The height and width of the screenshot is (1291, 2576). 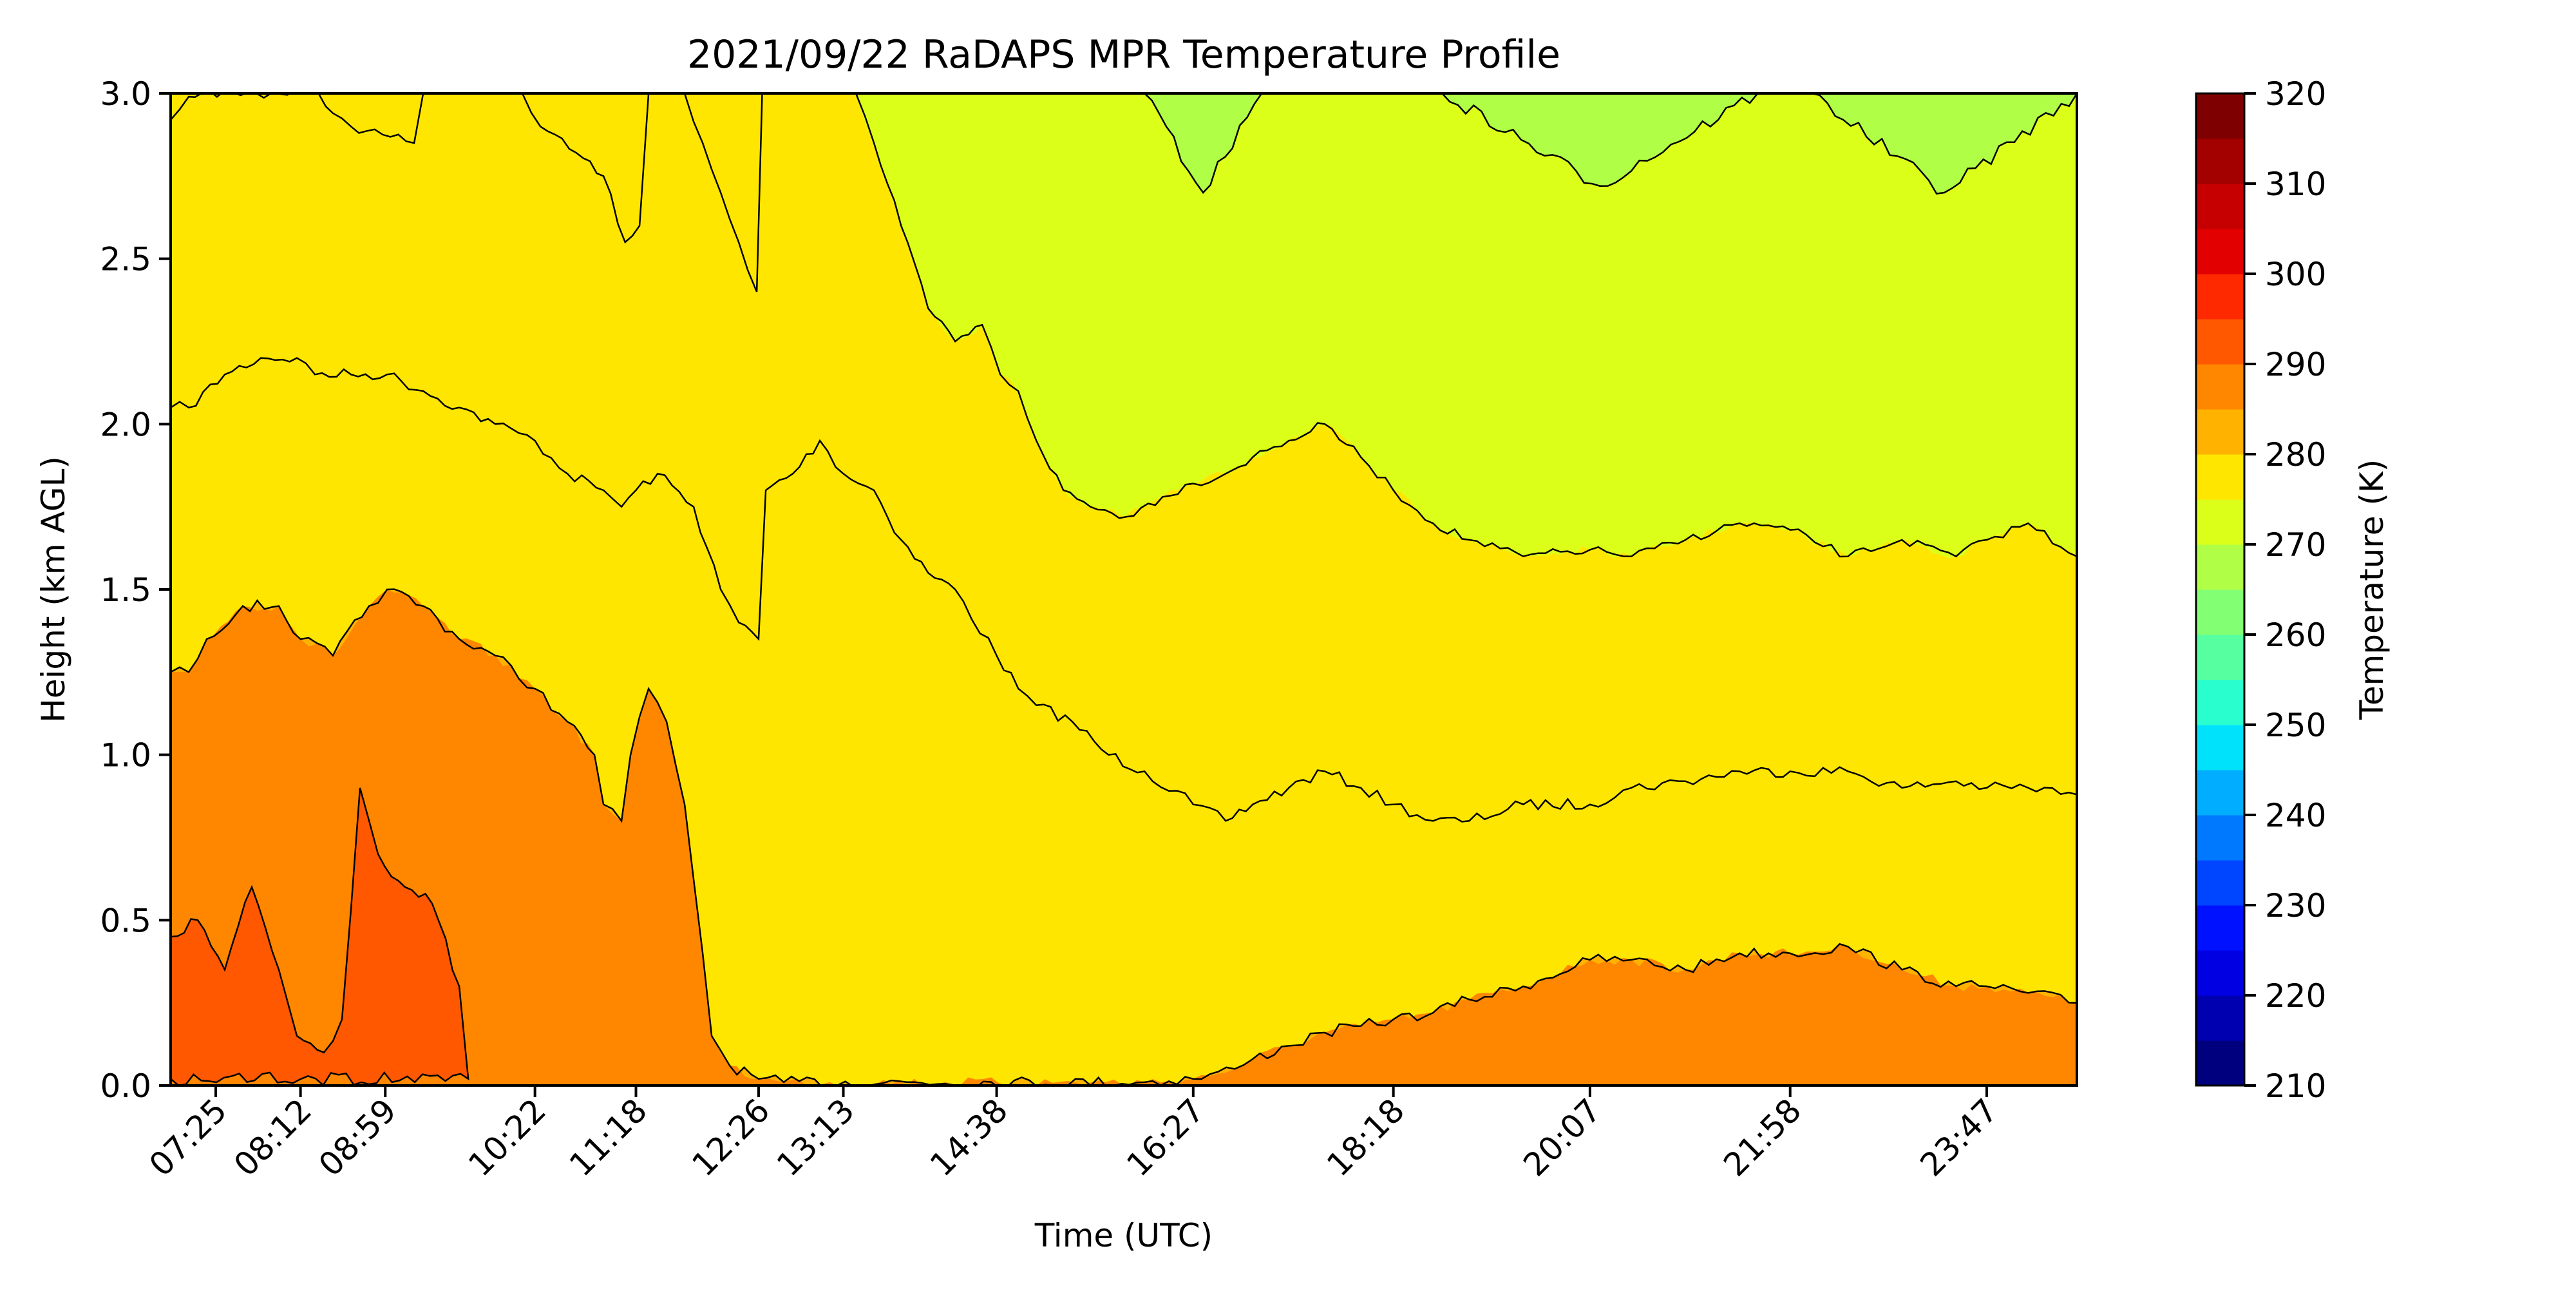 I want to click on y-tick-label: 0.5, so click(x=125, y=920).